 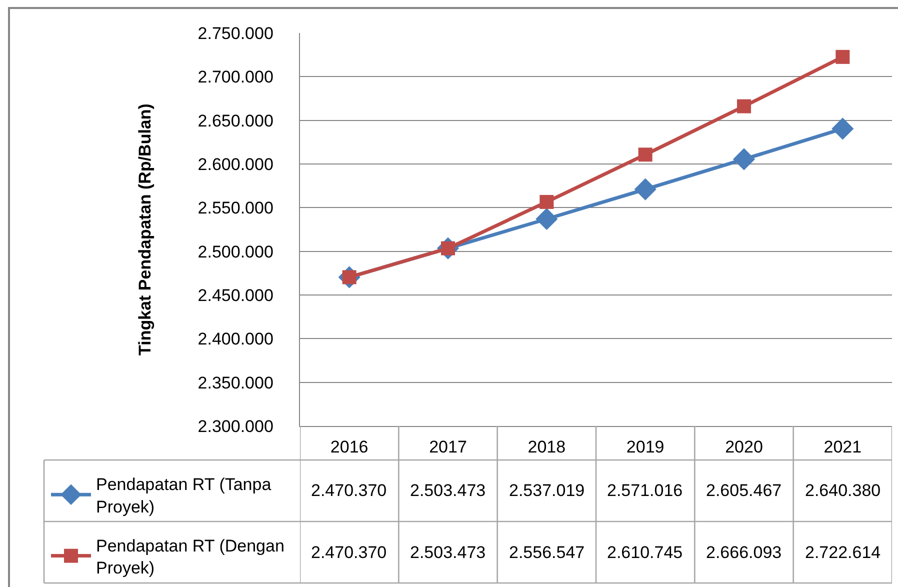 What do you see at coordinates (144, 230) in the screenshot?
I see `y-axis-title: Tingkat Pendapatan (Rp/Bulan)` at bounding box center [144, 230].